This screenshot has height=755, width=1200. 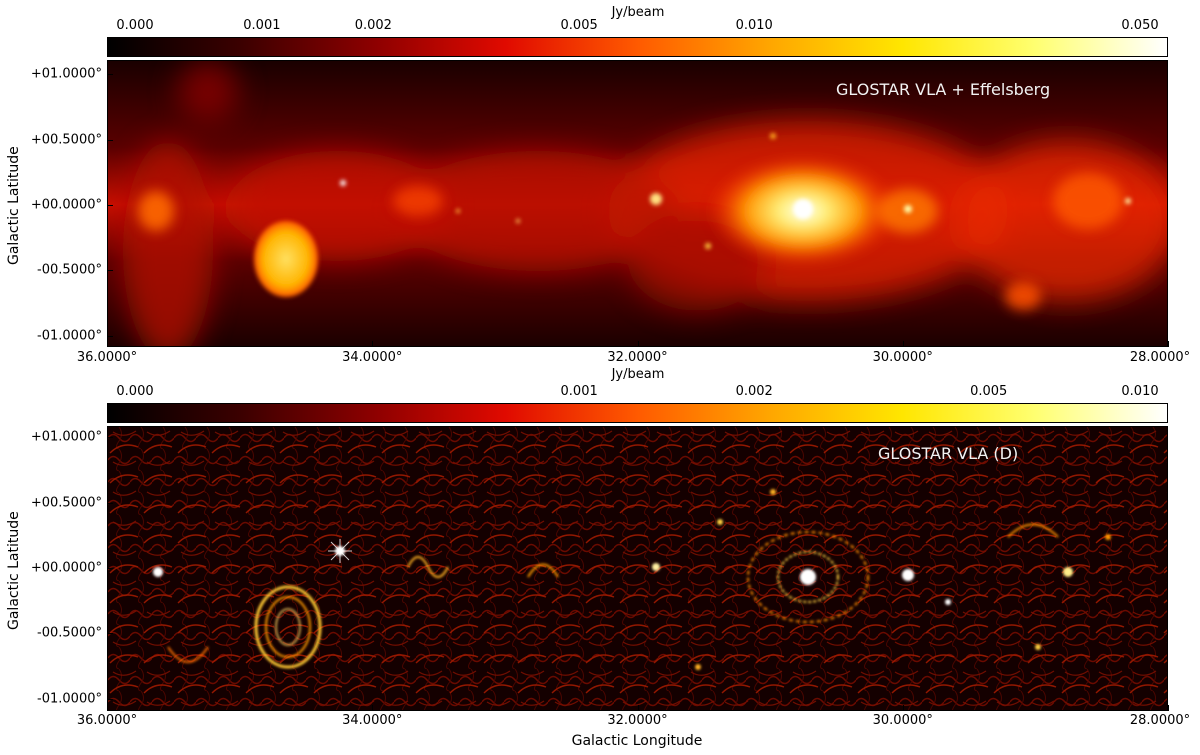 I want to click on bottom-y-axis-title: Galactic Latitude, so click(x=14, y=570).